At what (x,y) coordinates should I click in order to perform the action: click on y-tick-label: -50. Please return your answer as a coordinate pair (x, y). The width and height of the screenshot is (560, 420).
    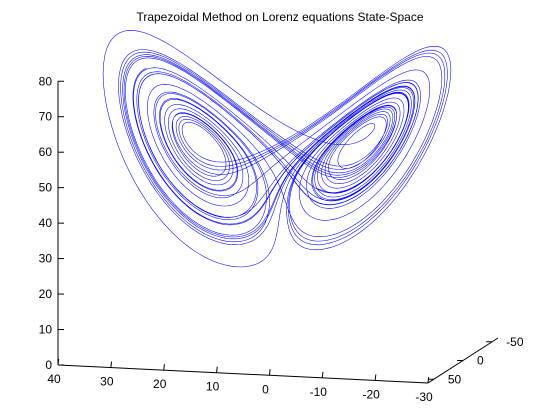
    Looking at the image, I should click on (515, 342).